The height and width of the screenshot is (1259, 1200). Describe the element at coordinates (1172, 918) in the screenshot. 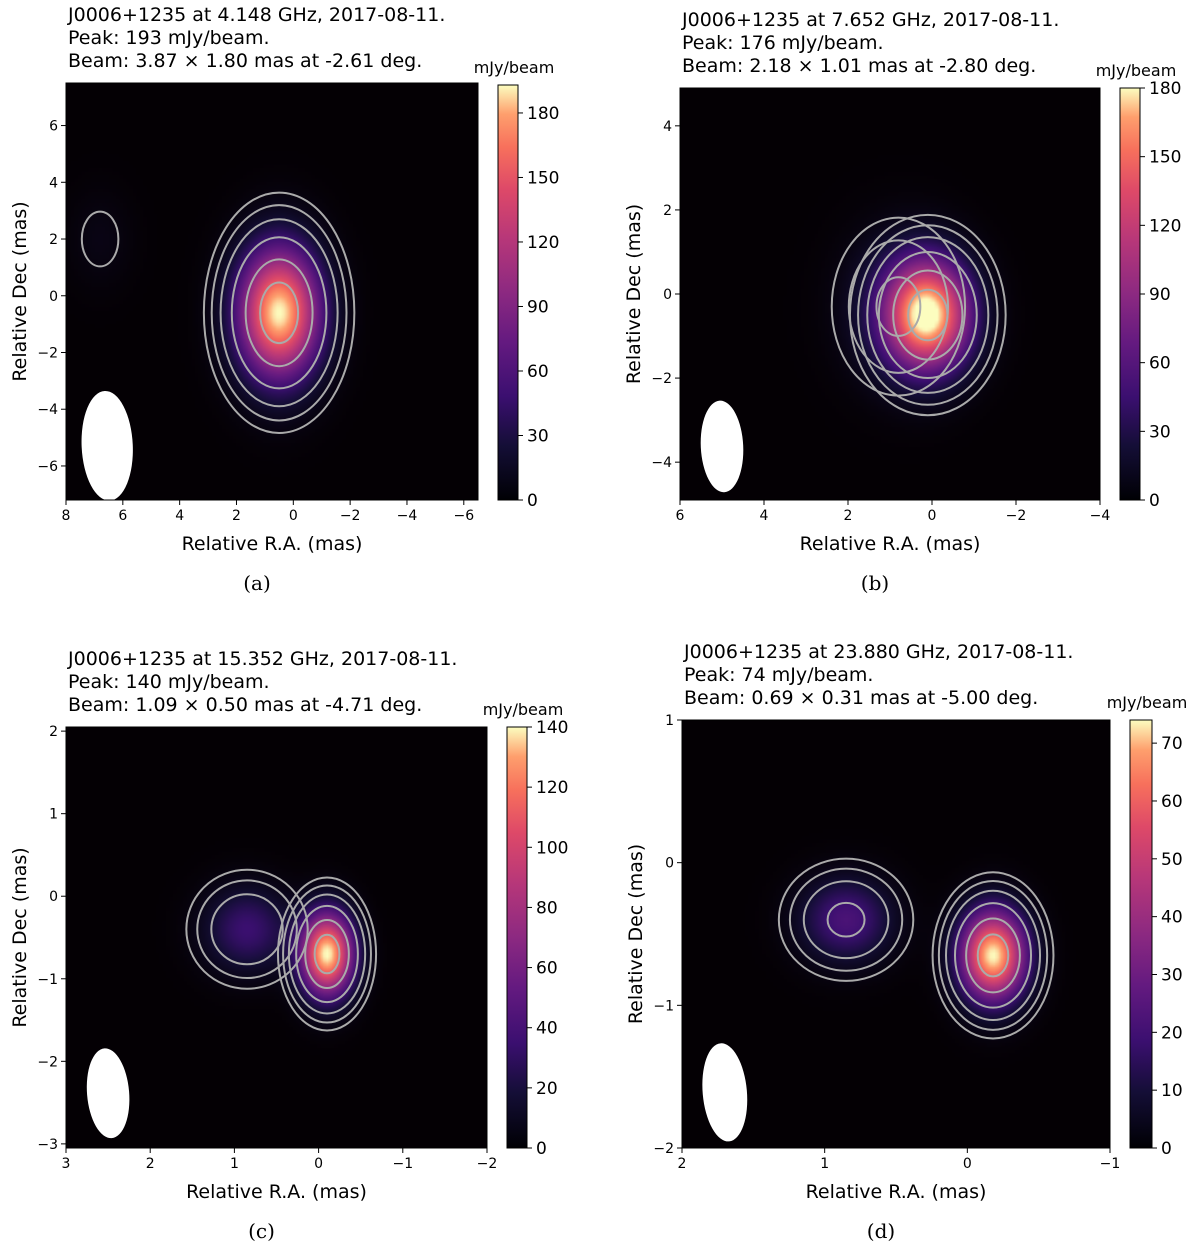

I see `colorbar-tick-label: 40` at that location.